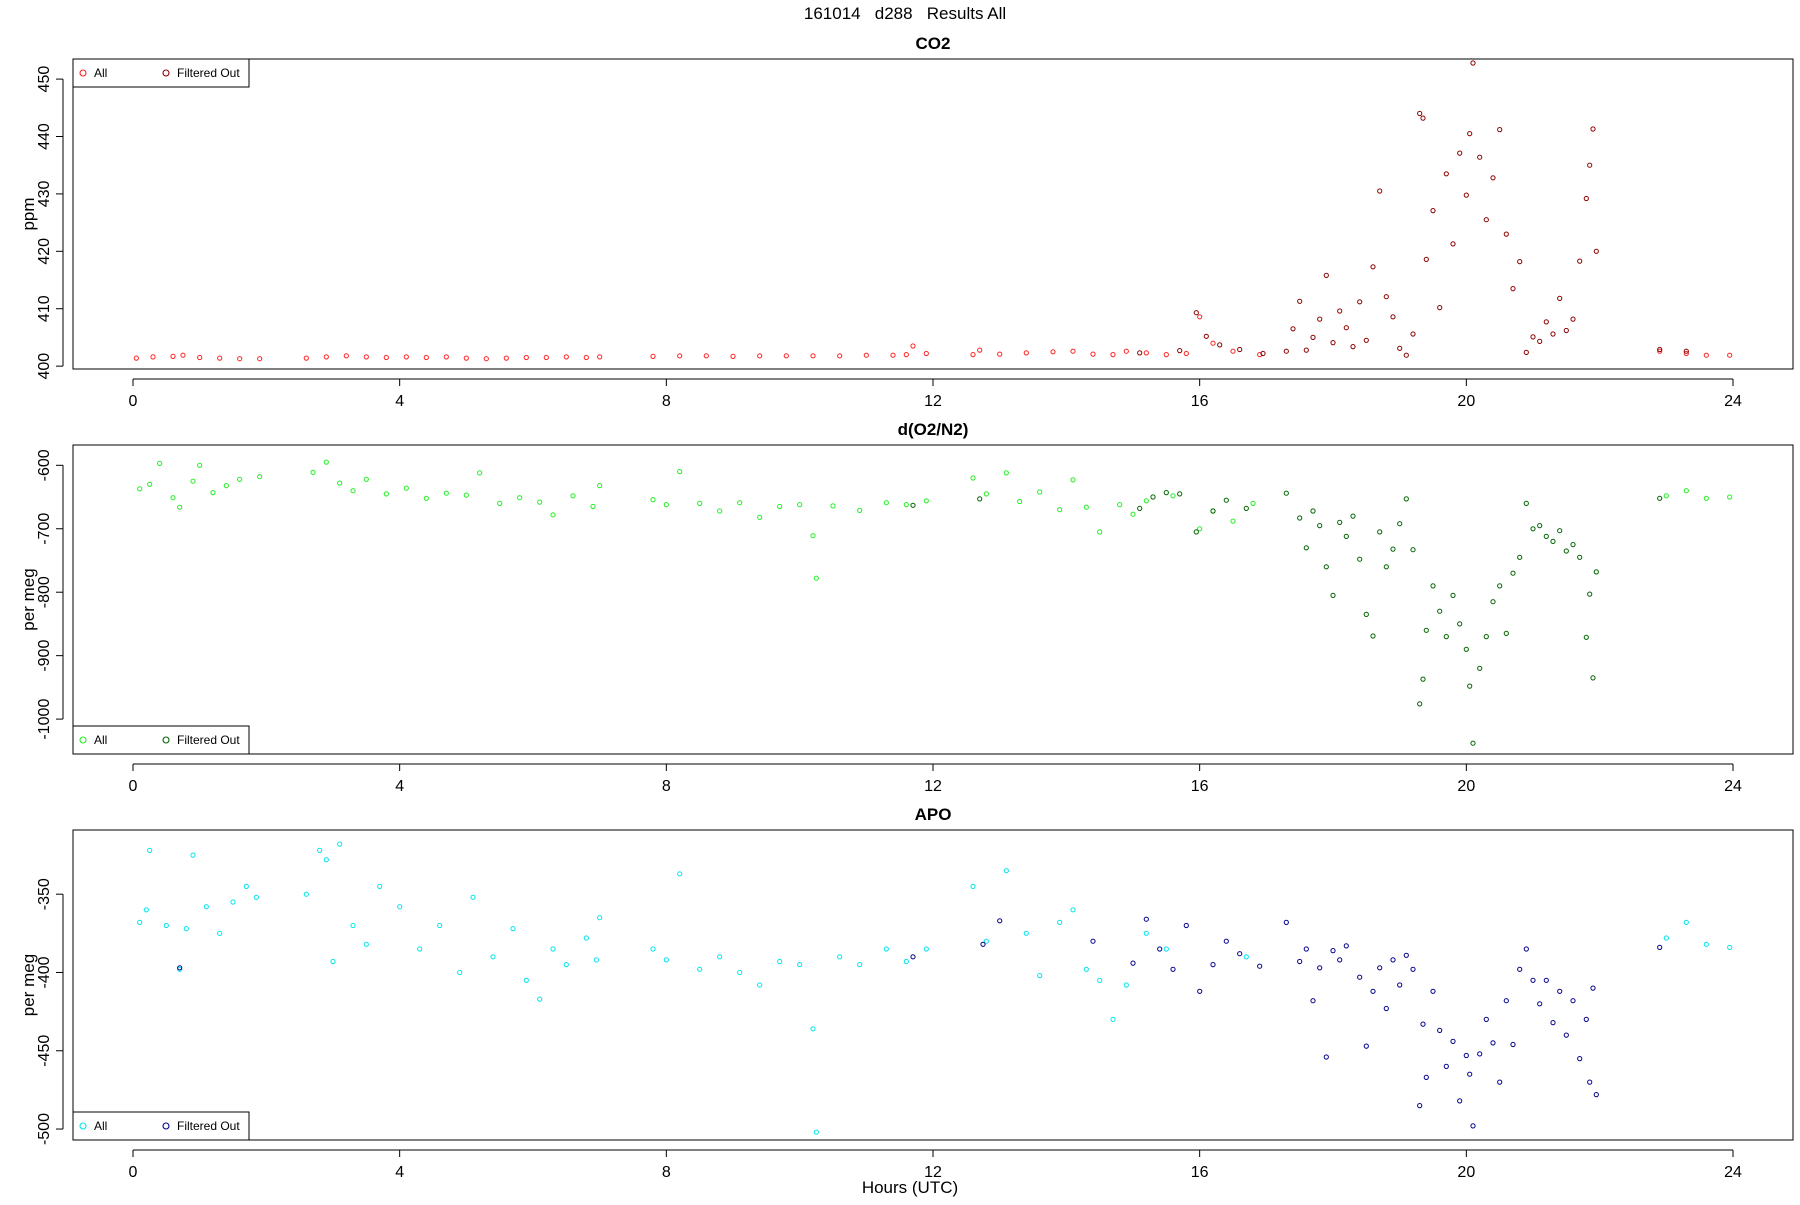 Image resolution: width=1800 pixels, height=1205 pixels. Describe the element at coordinates (920, 1022) in the screenshot. I see `series-filtered-out` at that location.